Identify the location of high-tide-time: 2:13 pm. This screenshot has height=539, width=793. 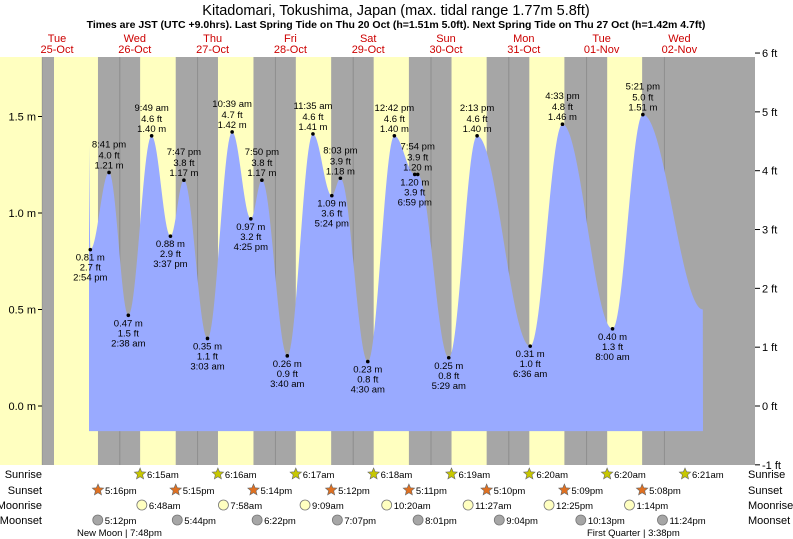
(477, 108).